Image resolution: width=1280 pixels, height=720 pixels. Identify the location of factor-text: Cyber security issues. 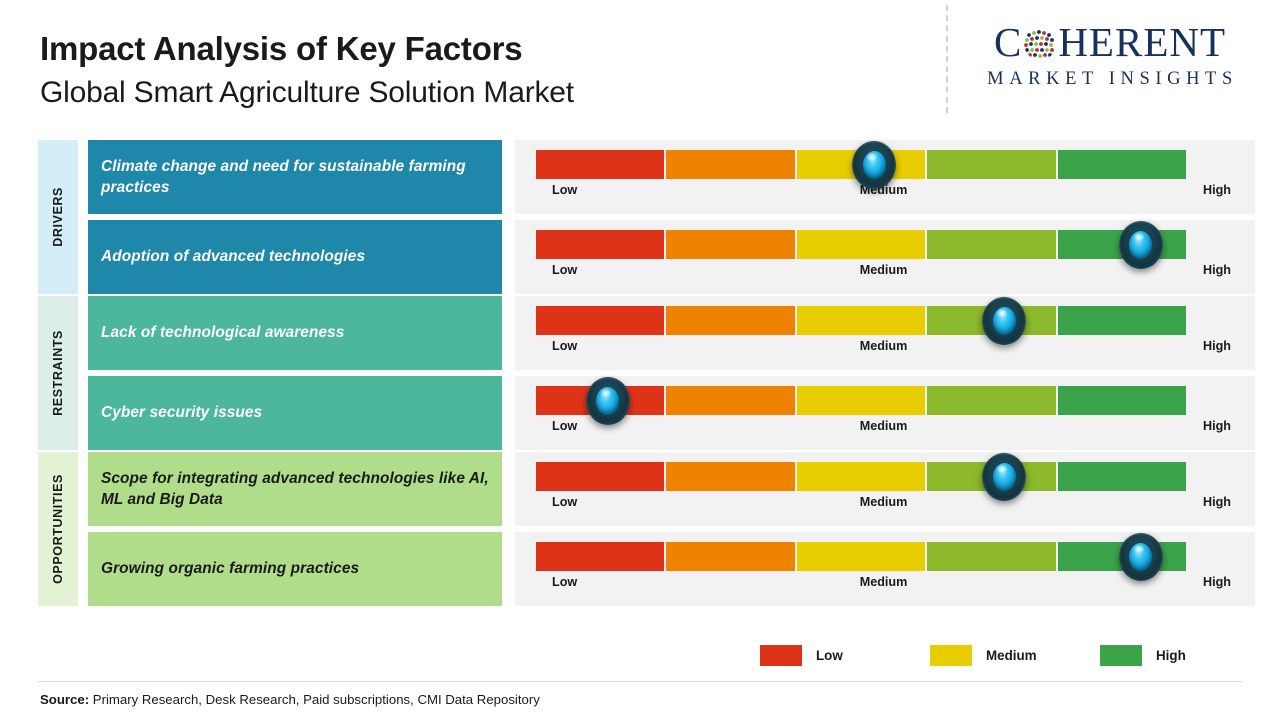
(182, 413).